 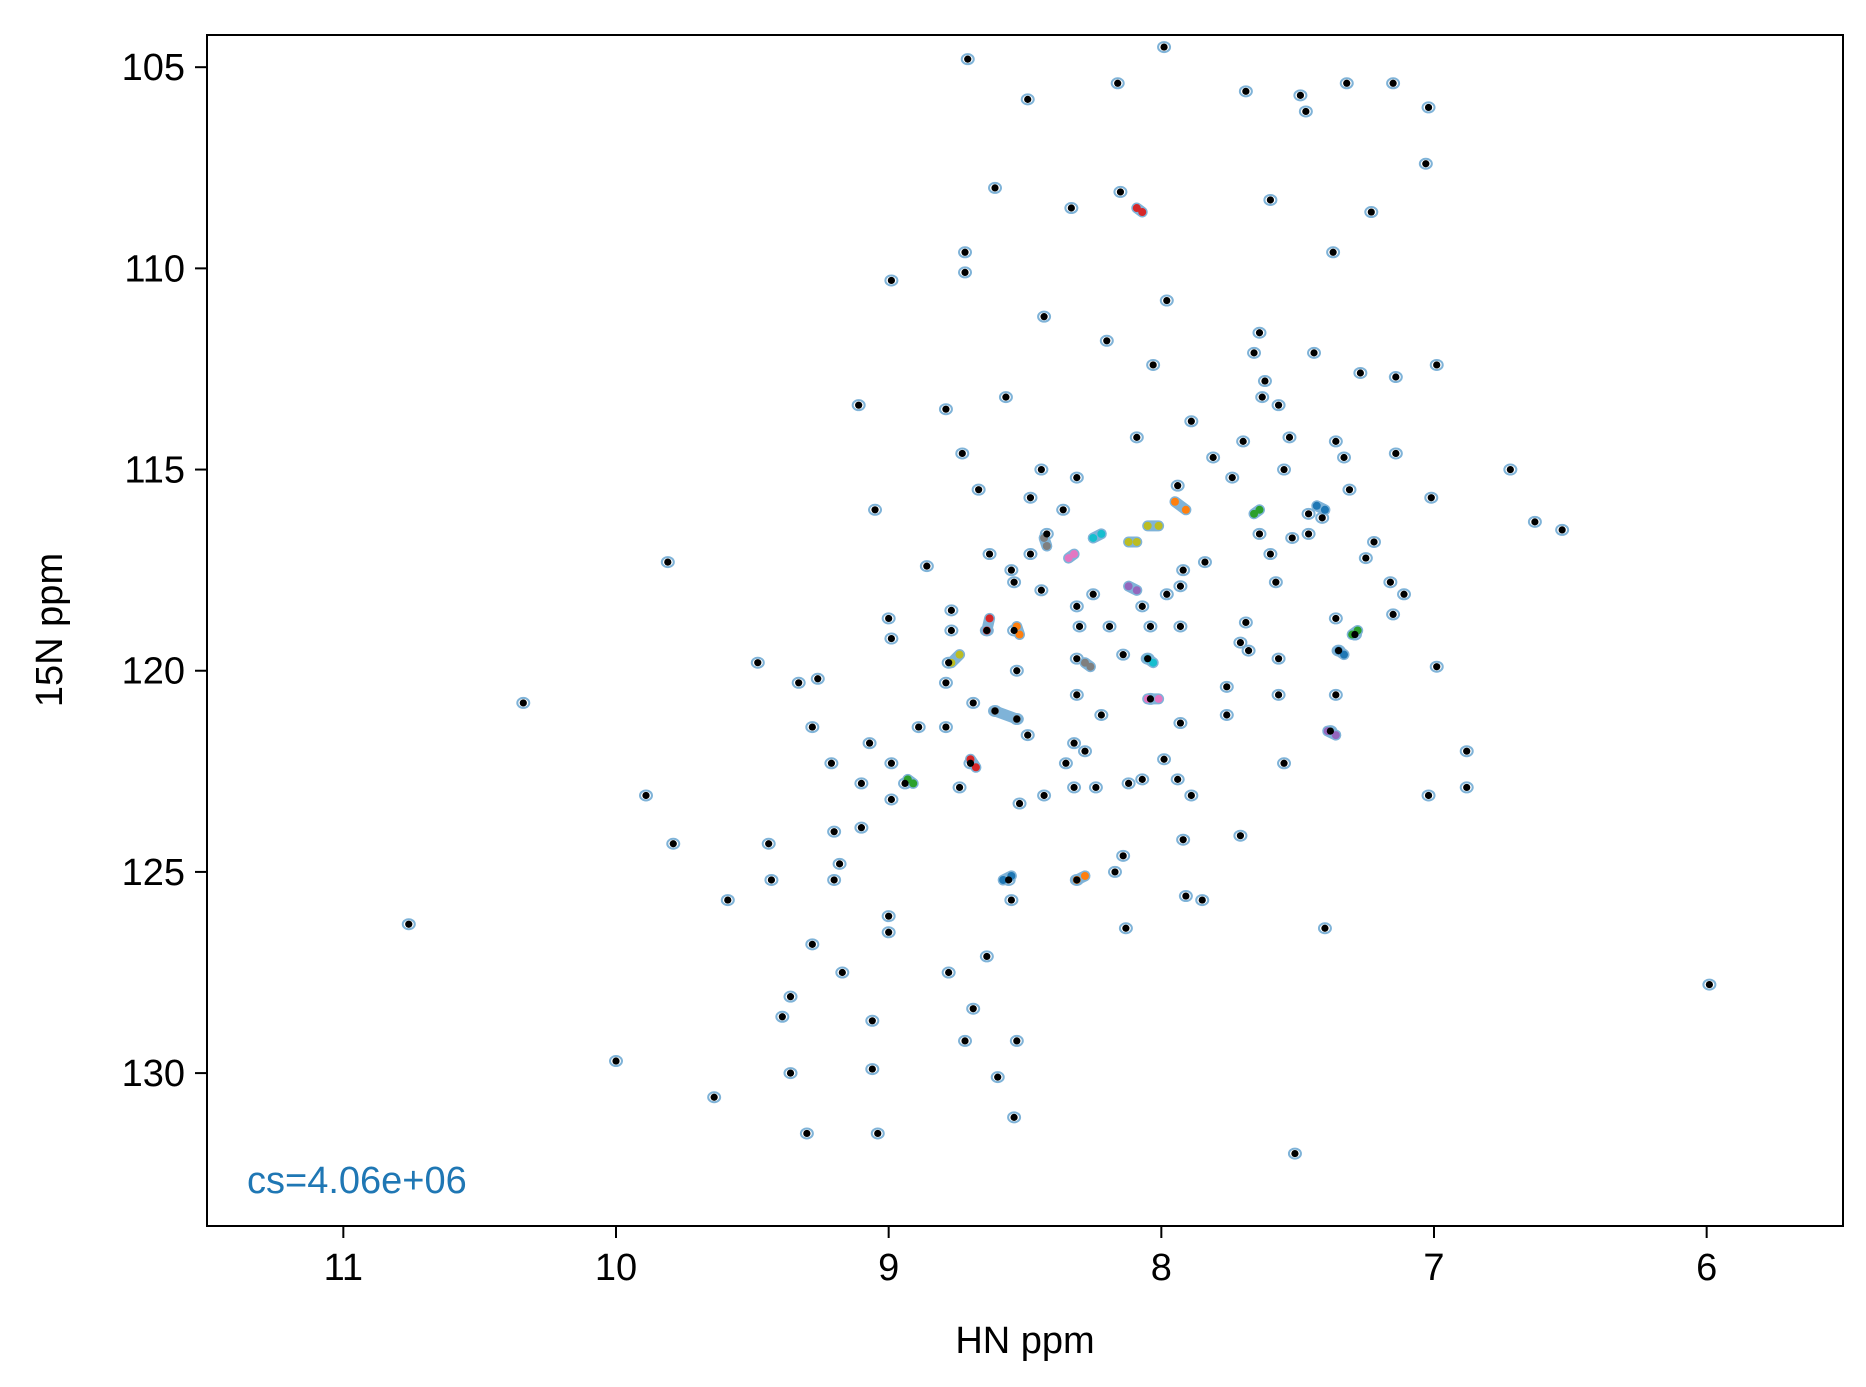 What do you see at coordinates (153, 873) in the screenshot?
I see `y-tick-label: 125` at bounding box center [153, 873].